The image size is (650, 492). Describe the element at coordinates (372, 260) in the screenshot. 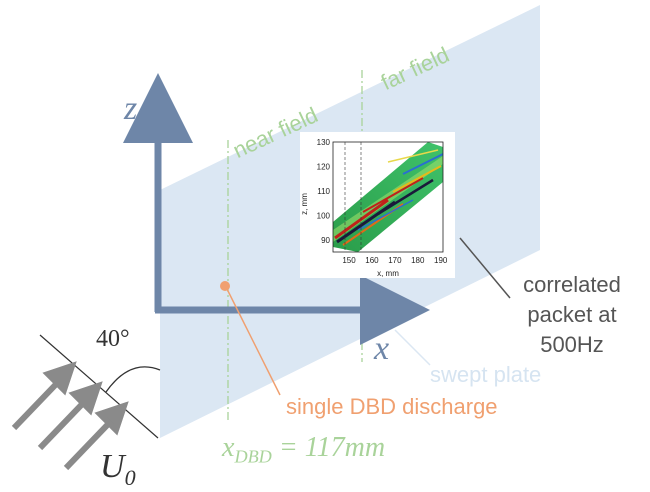

I see `inset-x-tick-label: 160` at that location.